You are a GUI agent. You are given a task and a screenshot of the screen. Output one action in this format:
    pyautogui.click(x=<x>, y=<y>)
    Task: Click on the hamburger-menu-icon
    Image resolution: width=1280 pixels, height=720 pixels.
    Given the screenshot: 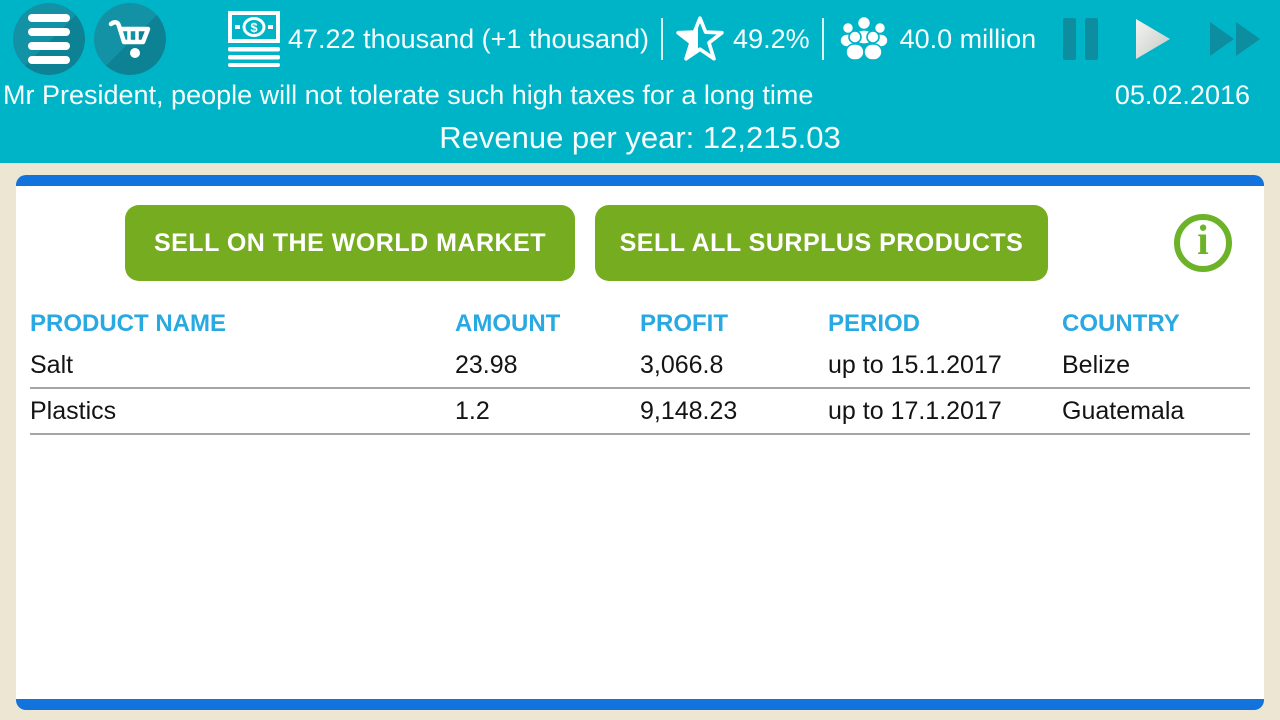 What is the action you would take?
    pyautogui.click(x=49, y=39)
    